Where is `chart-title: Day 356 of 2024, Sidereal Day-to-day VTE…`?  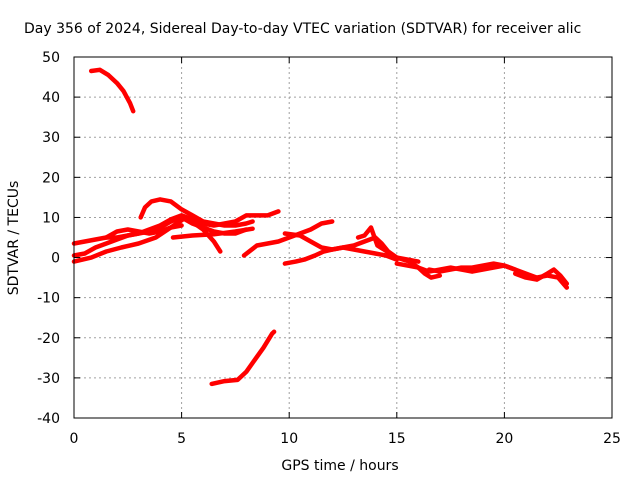 chart-title: Day 356 of 2024, Sidereal Day-to-day VTE… is located at coordinates (302, 29).